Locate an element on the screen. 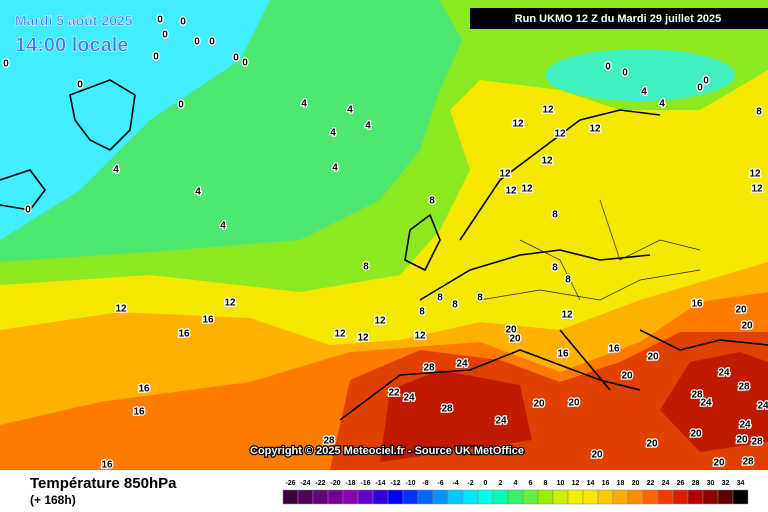  colorbar-tick-label: -24 is located at coordinates (305, 483).